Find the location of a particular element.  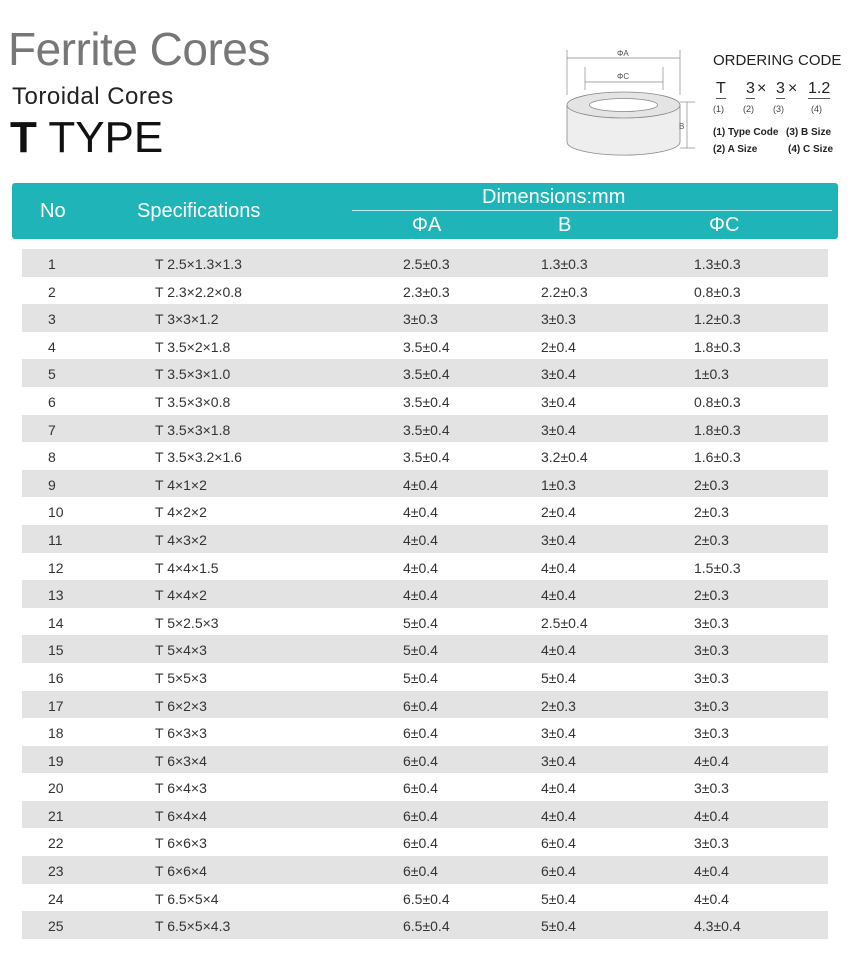

code-part-2: 3 is located at coordinates (750, 89).